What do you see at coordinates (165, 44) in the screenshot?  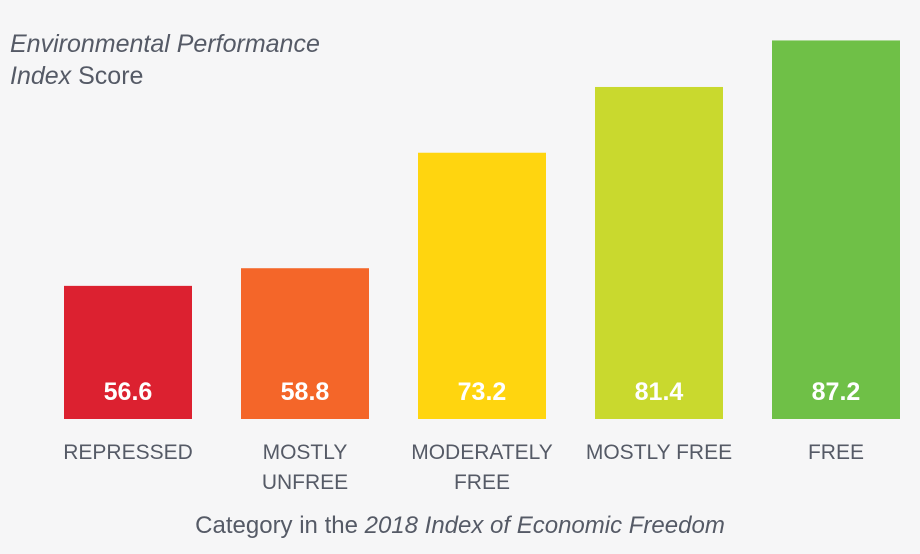 I see `title-line1: Environmental Performance` at bounding box center [165, 44].